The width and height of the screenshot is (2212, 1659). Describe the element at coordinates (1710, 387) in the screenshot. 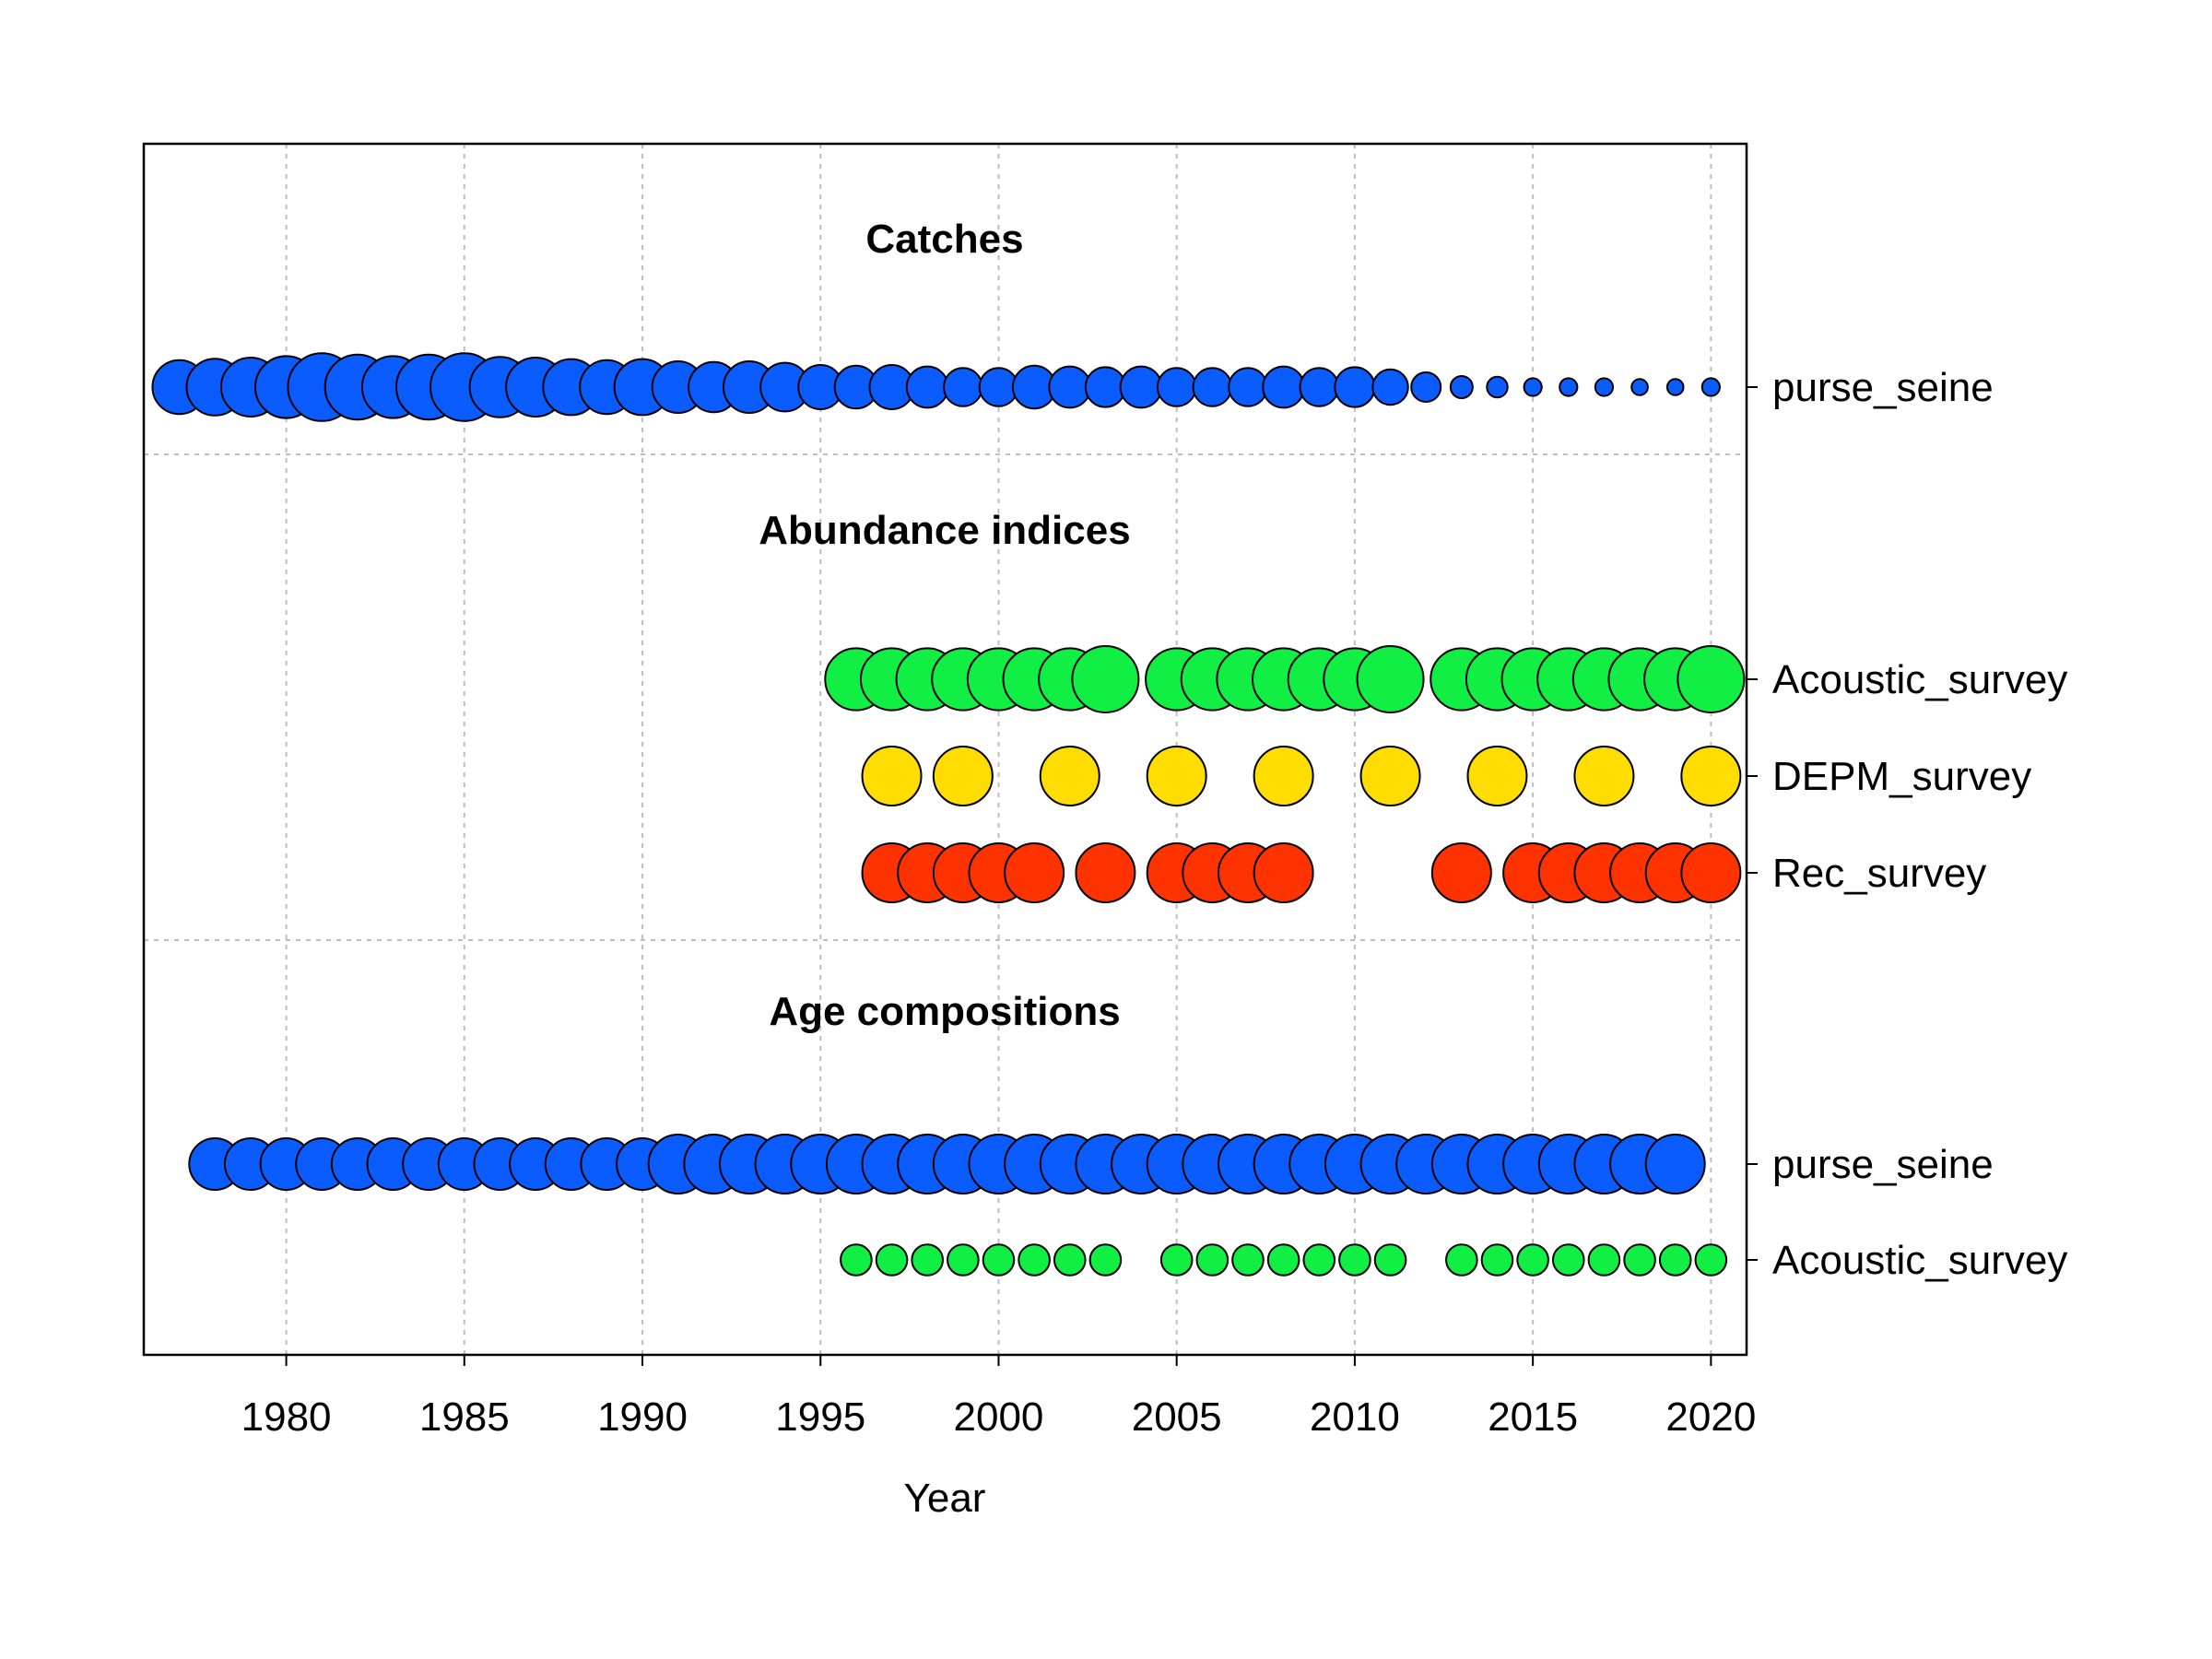

I see `point-0-0-2020` at that location.